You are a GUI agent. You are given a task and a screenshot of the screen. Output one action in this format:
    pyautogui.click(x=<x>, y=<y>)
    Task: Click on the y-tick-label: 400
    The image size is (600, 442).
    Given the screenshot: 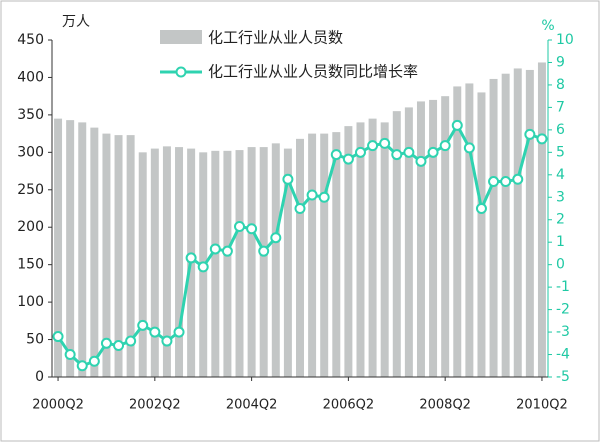 What is the action you would take?
    pyautogui.click(x=30, y=77)
    